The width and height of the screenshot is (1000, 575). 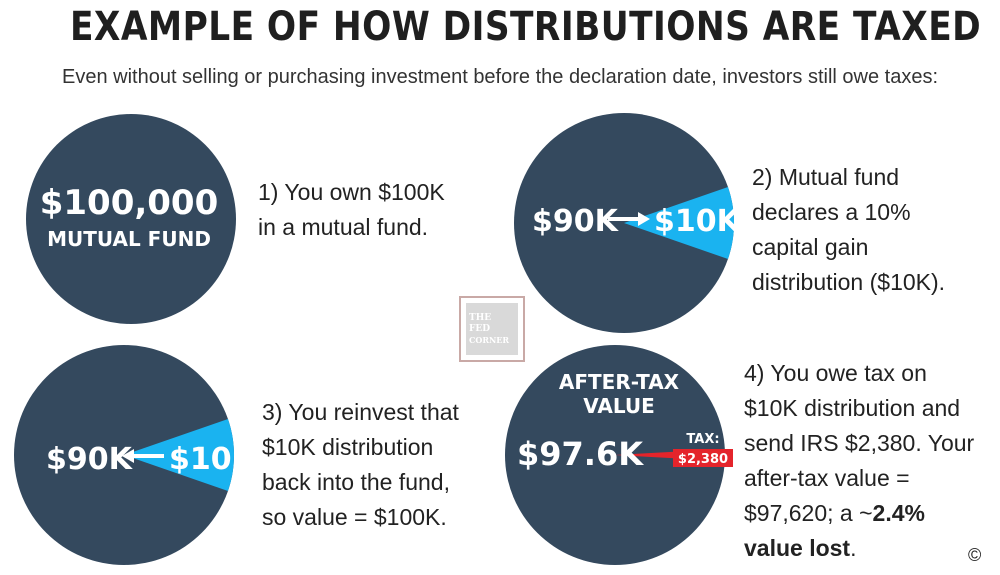 I want to click on step2-remaining-amount: $90K, so click(x=576, y=221).